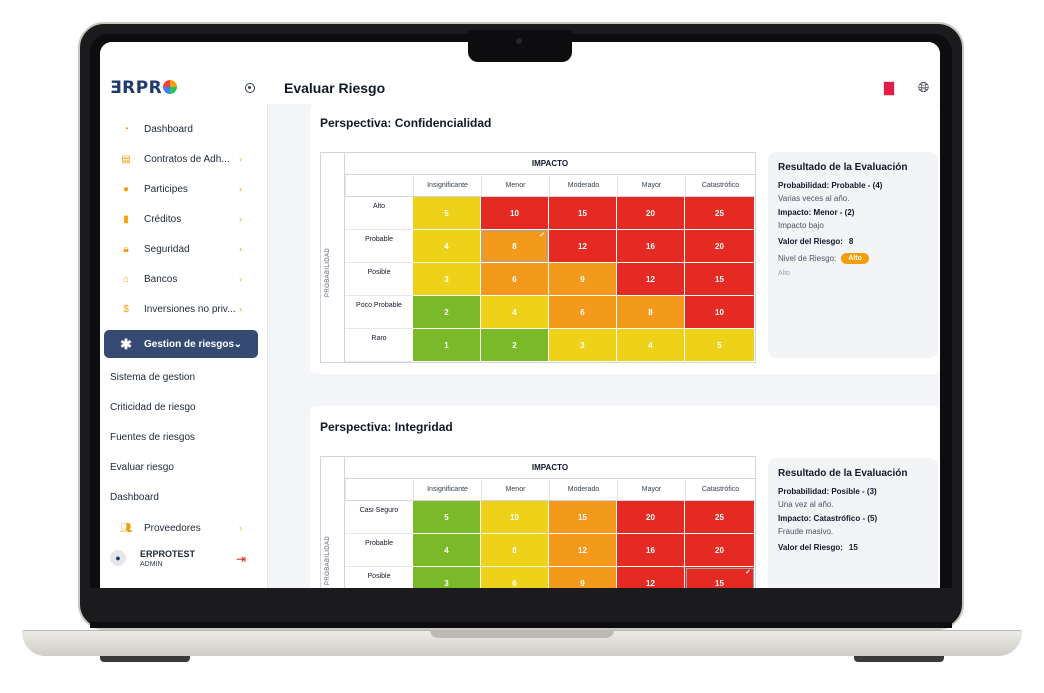 The image size is (1044, 693). What do you see at coordinates (184, 129) in the screenshot?
I see `sidebar-item-dashboard: ◔ Dashboard` at bounding box center [184, 129].